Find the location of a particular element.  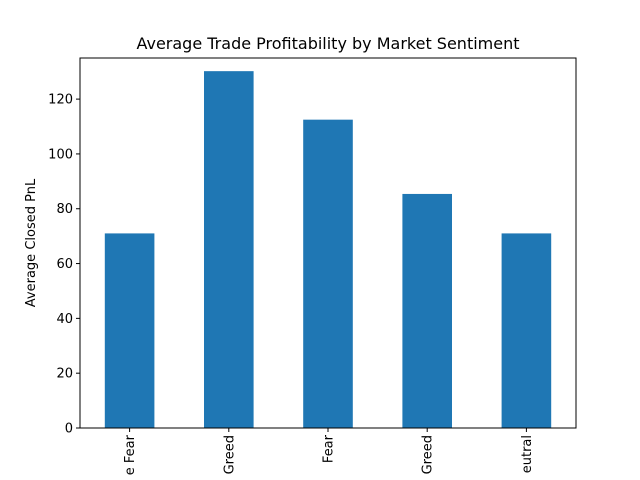

y-tick-label: 100 is located at coordinates (60, 154).